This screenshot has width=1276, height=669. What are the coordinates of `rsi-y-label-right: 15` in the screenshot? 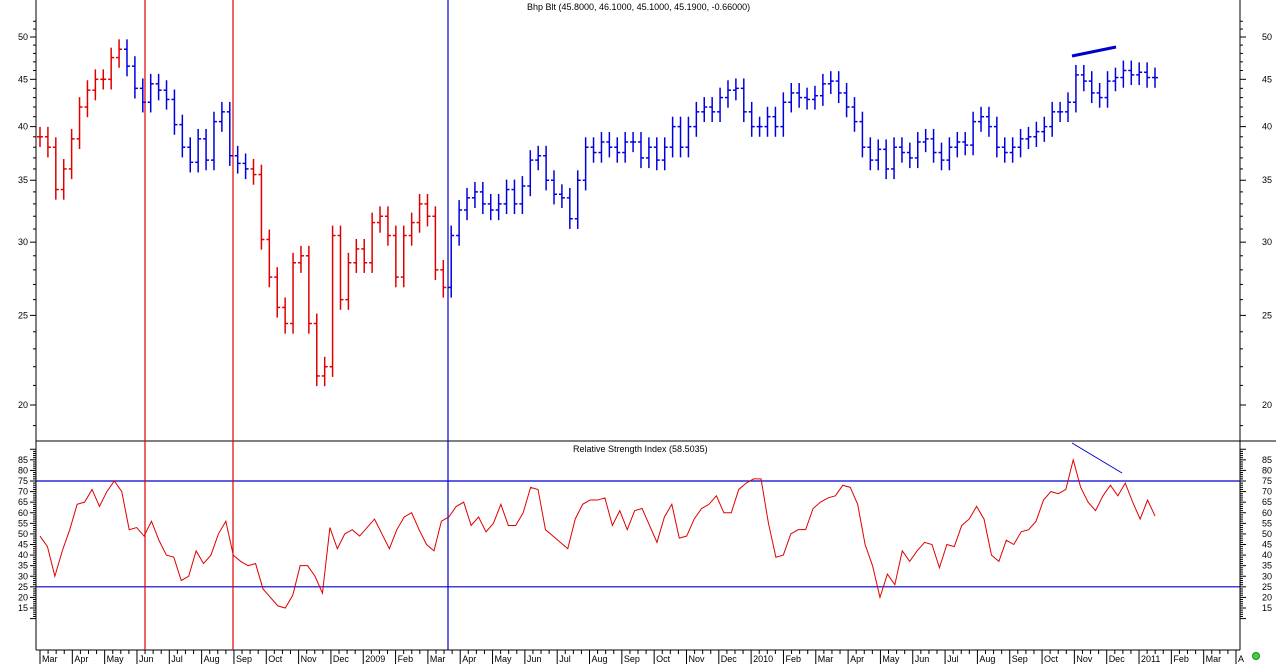 It's located at (1267, 608).